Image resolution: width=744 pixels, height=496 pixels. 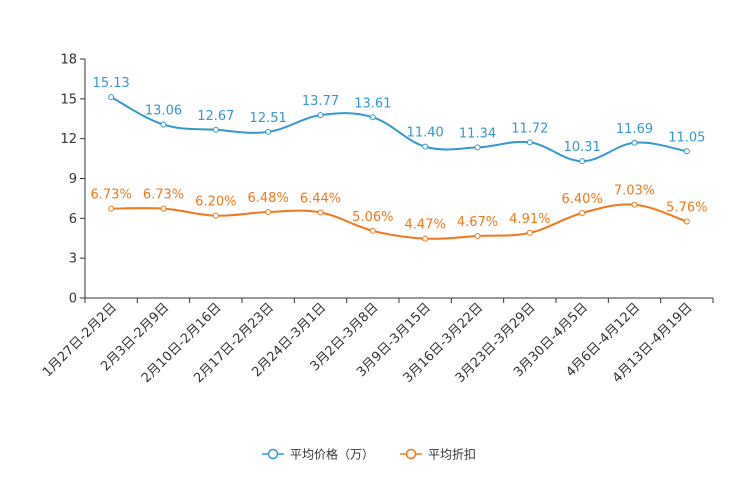 What do you see at coordinates (111, 83) in the screenshot?
I see `data-label: 15.13` at bounding box center [111, 83].